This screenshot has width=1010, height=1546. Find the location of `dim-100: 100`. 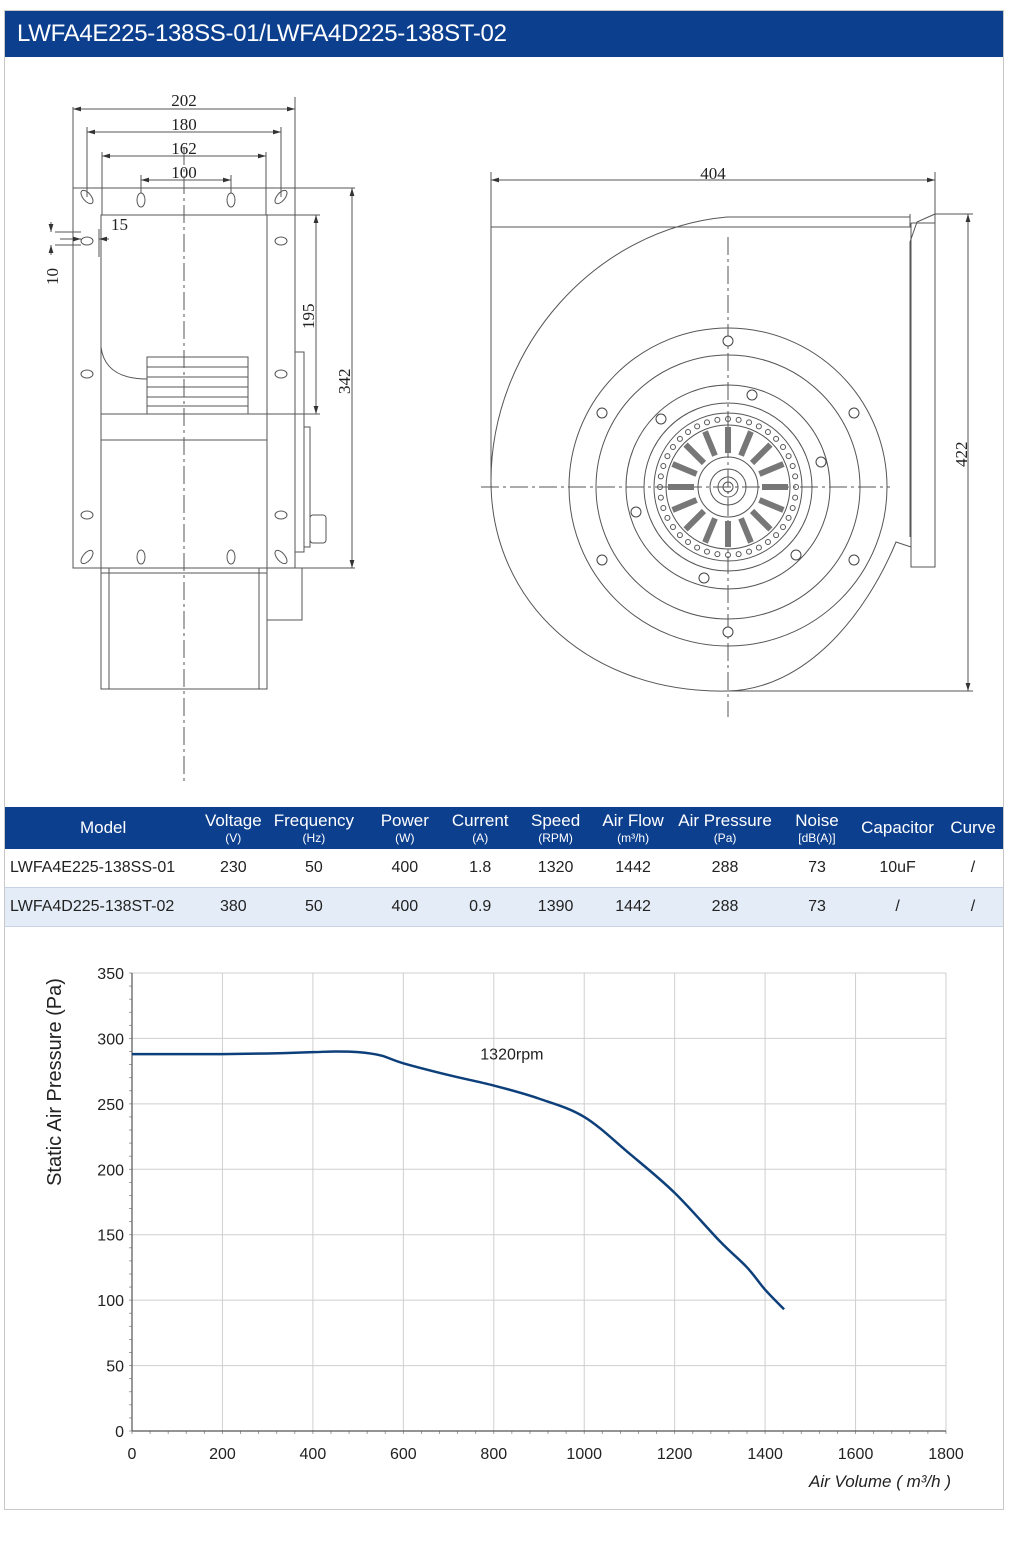

dim-100: 100 is located at coordinates (184, 172).